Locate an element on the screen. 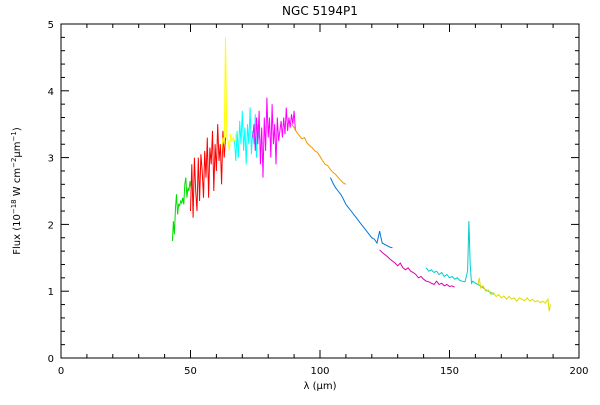  y-label-exp1: −18 is located at coordinates (14, 206).